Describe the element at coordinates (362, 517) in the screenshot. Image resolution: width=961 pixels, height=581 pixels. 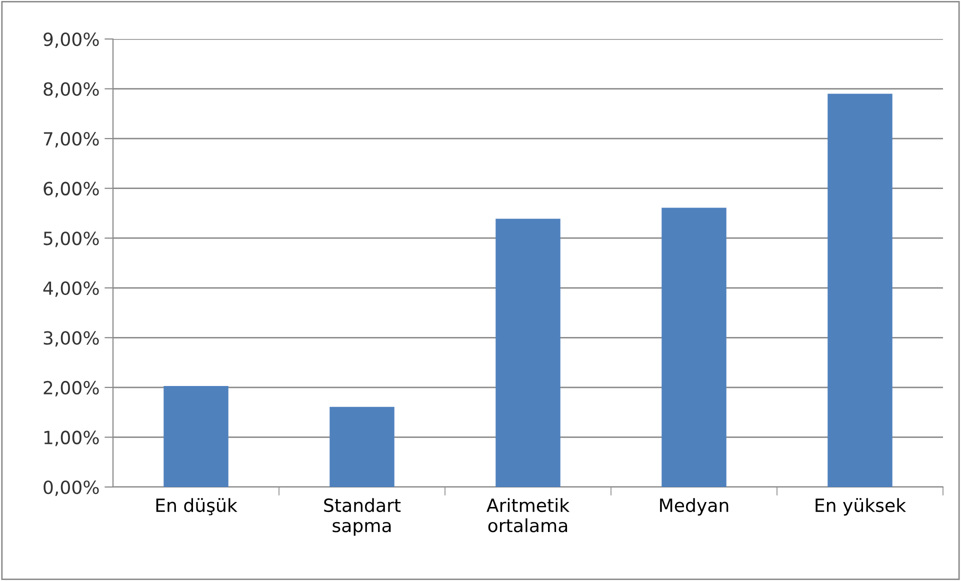
I see `x-tick-label: Standart sapma` at that location.